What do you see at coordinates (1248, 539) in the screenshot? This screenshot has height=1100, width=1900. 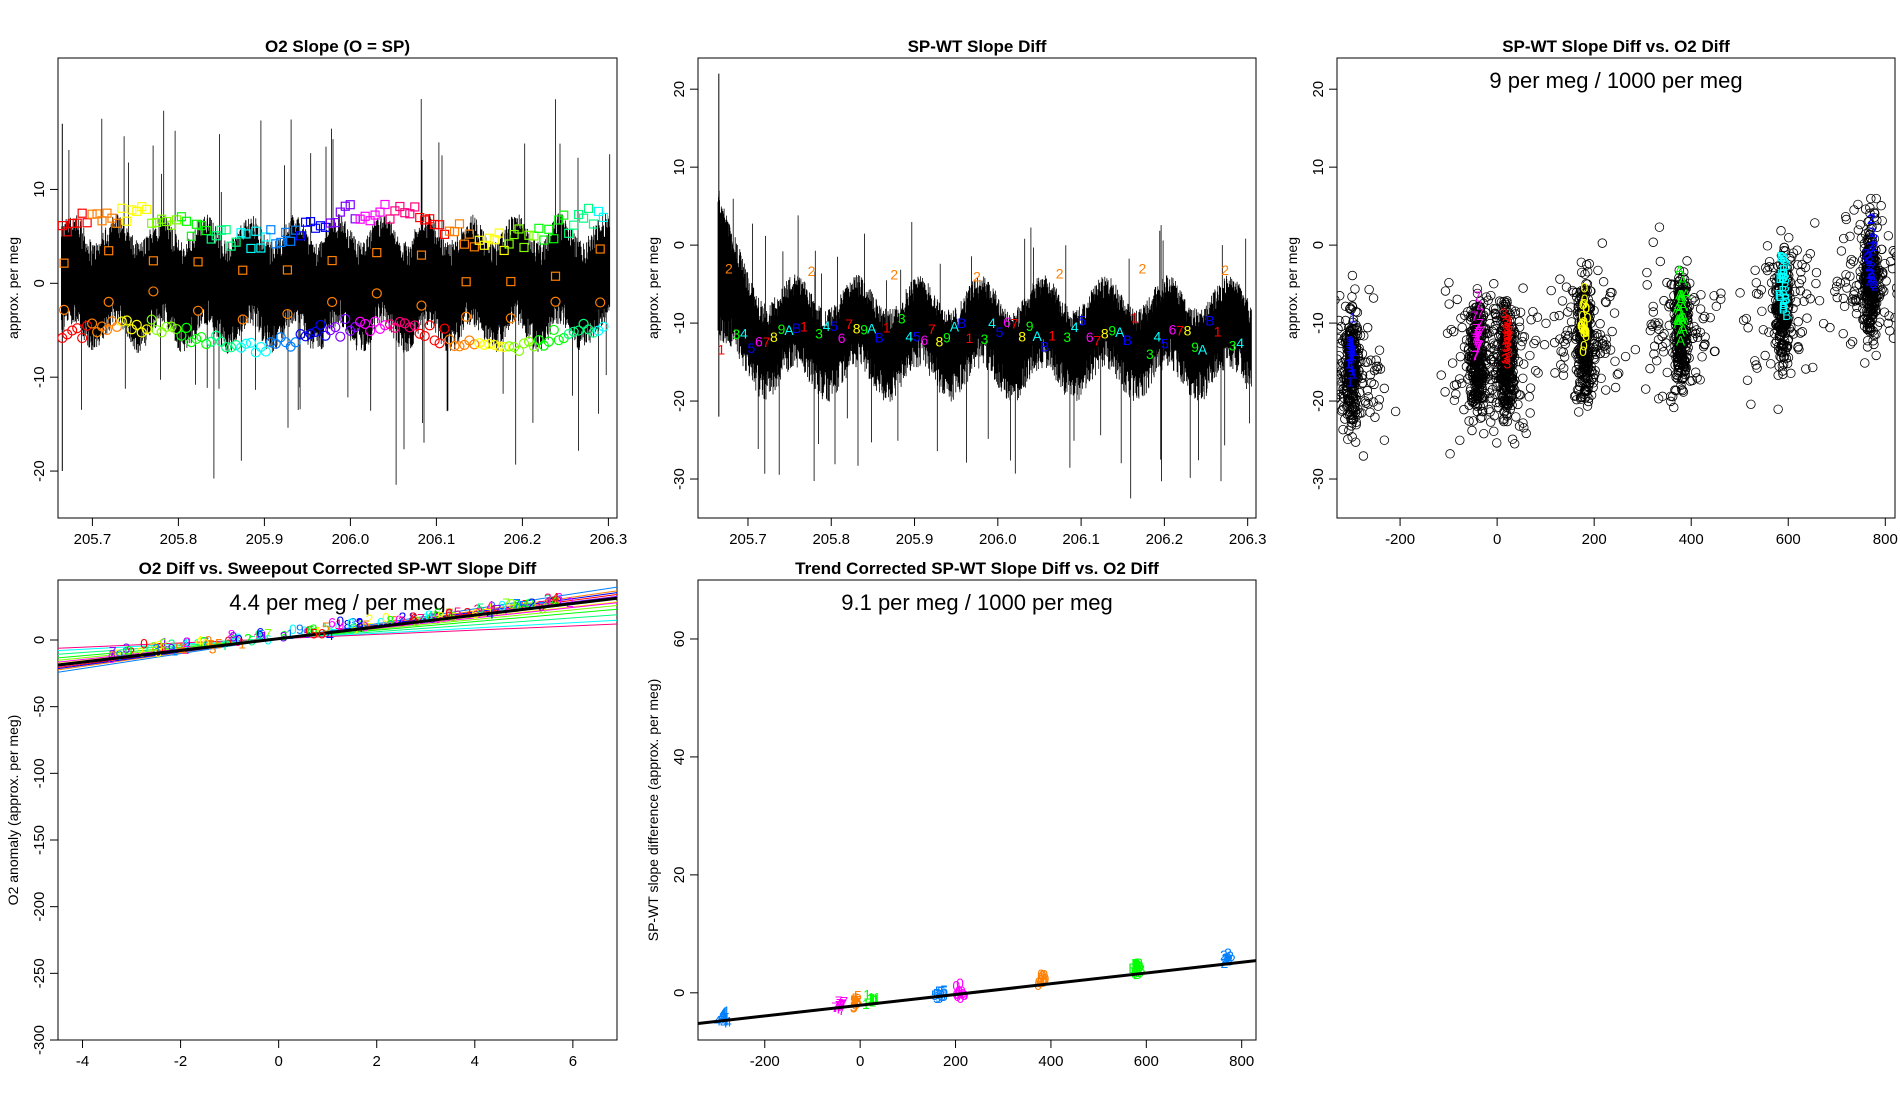 I see `x-tick-label: 206.3` at bounding box center [1248, 539].